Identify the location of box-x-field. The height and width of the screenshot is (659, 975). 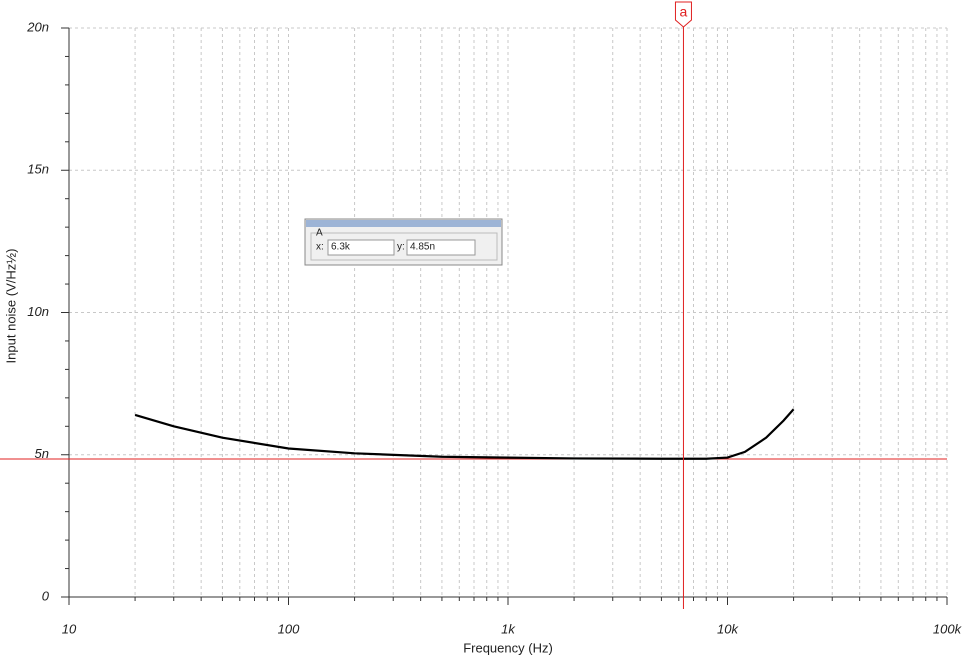
(361, 247).